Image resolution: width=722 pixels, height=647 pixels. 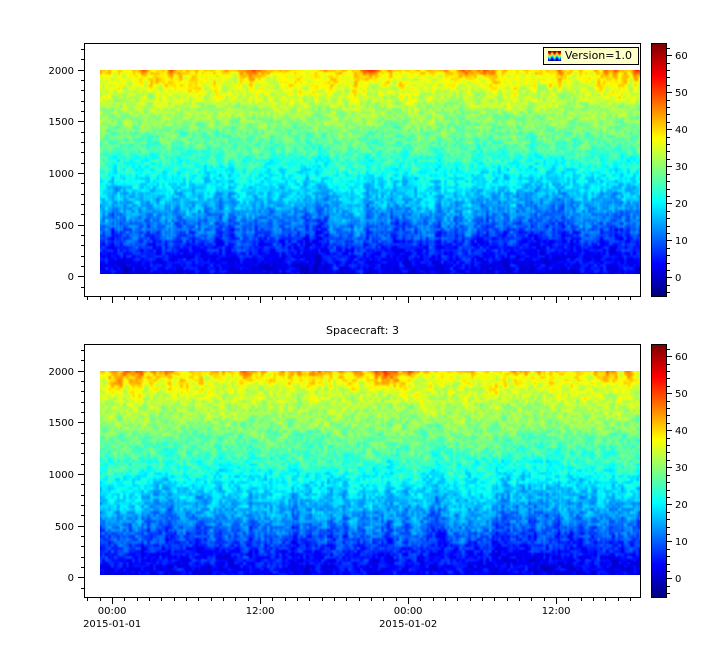 What do you see at coordinates (554, 56) in the screenshot?
I see `colormap-swatch-icon` at bounding box center [554, 56].